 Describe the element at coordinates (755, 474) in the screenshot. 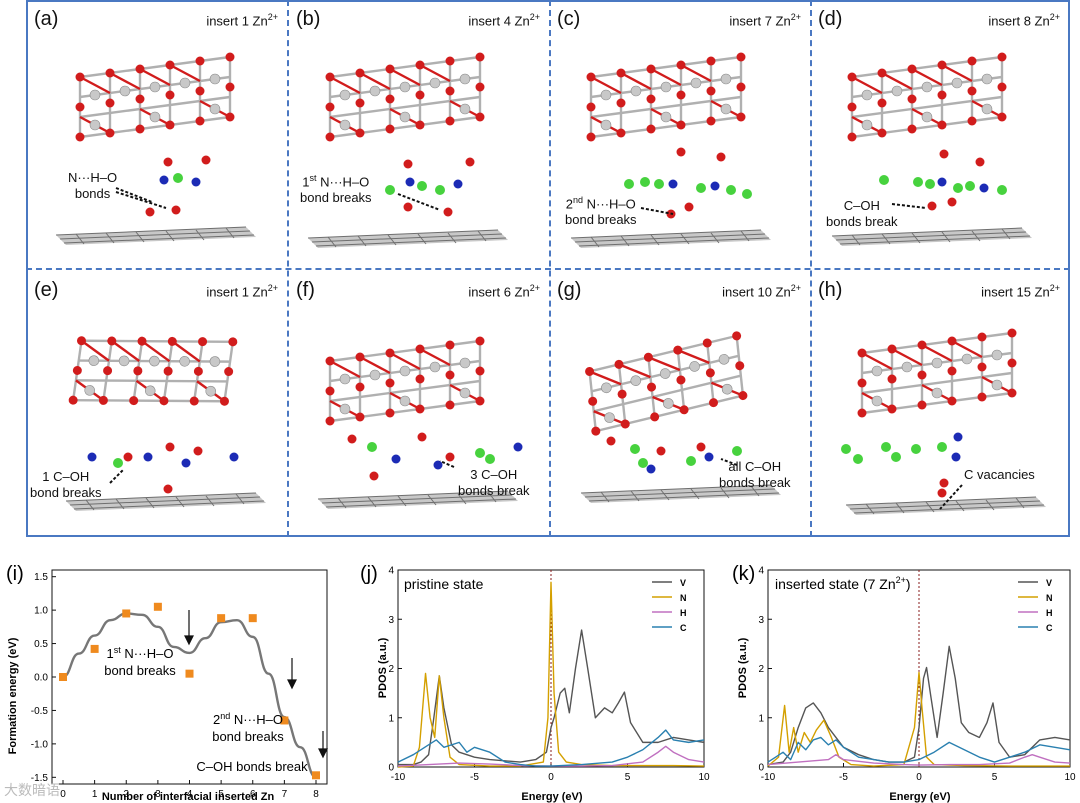

I see `annotation: all C–OH bonds break` at that location.